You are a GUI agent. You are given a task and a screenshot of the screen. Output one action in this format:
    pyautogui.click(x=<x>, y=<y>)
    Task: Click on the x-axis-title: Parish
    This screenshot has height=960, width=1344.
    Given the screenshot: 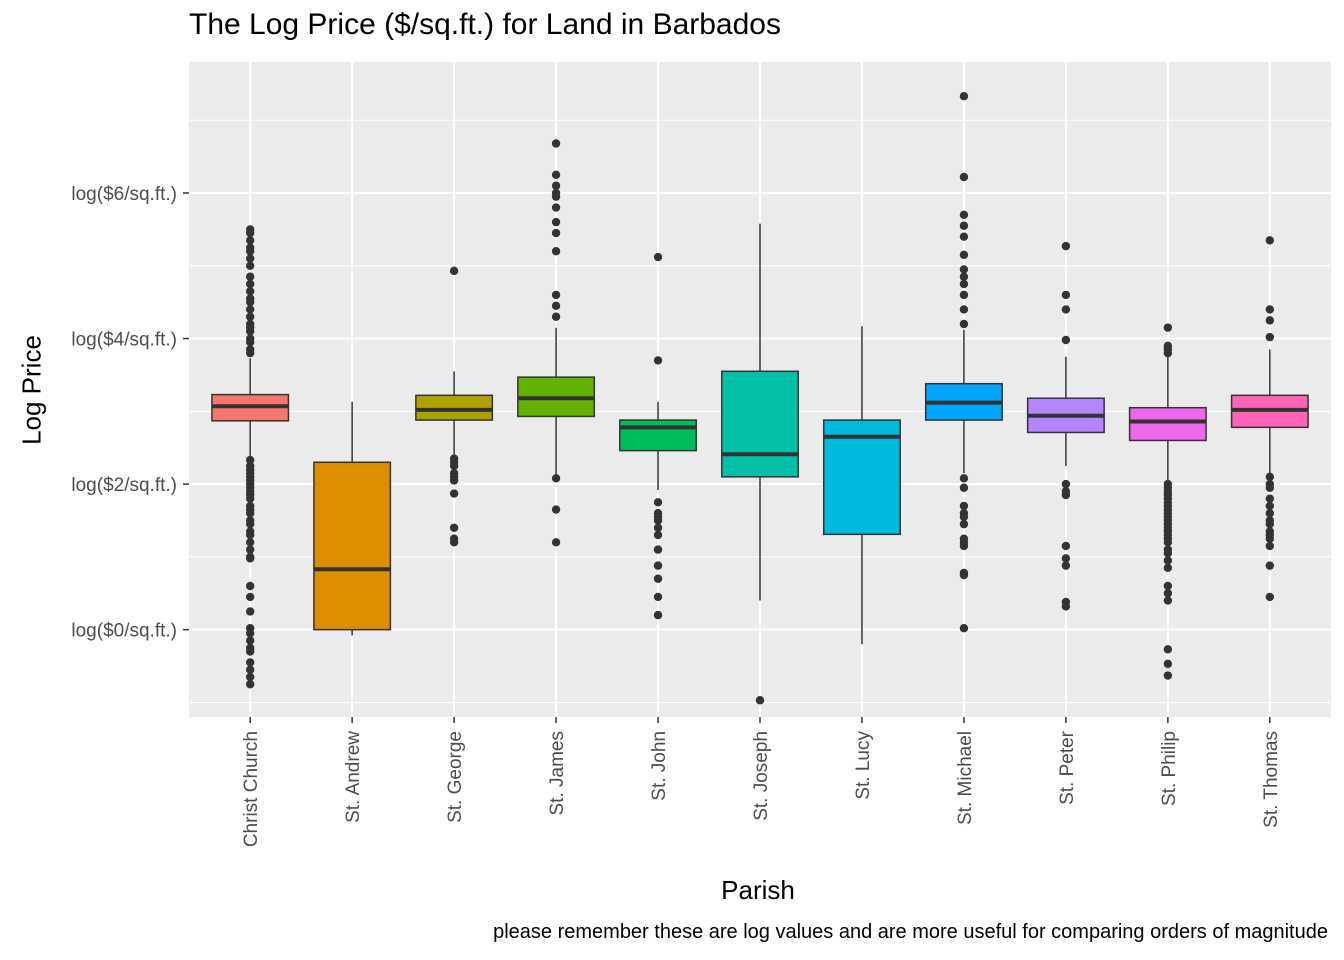 What is the action you would take?
    pyautogui.click(x=758, y=890)
    